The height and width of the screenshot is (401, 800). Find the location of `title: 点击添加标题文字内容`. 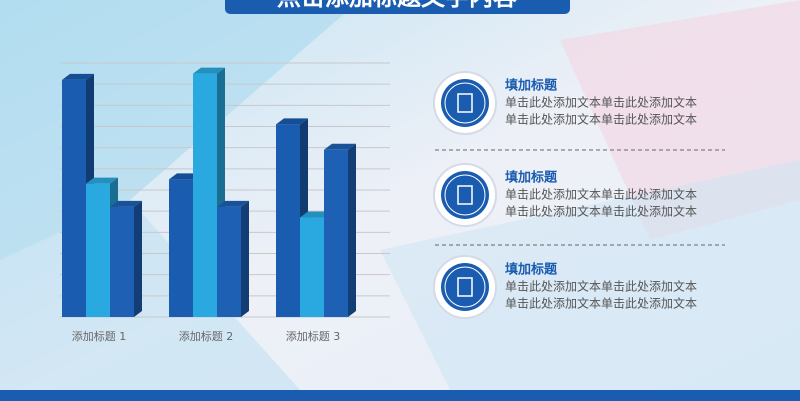

title: 点击添加标题文字内容 is located at coordinates (397, 5).